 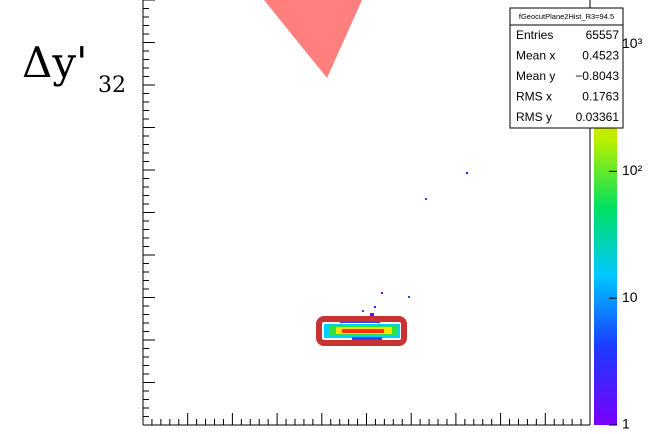 I want to click on y-axis-label: Δy', so click(x=55, y=62).